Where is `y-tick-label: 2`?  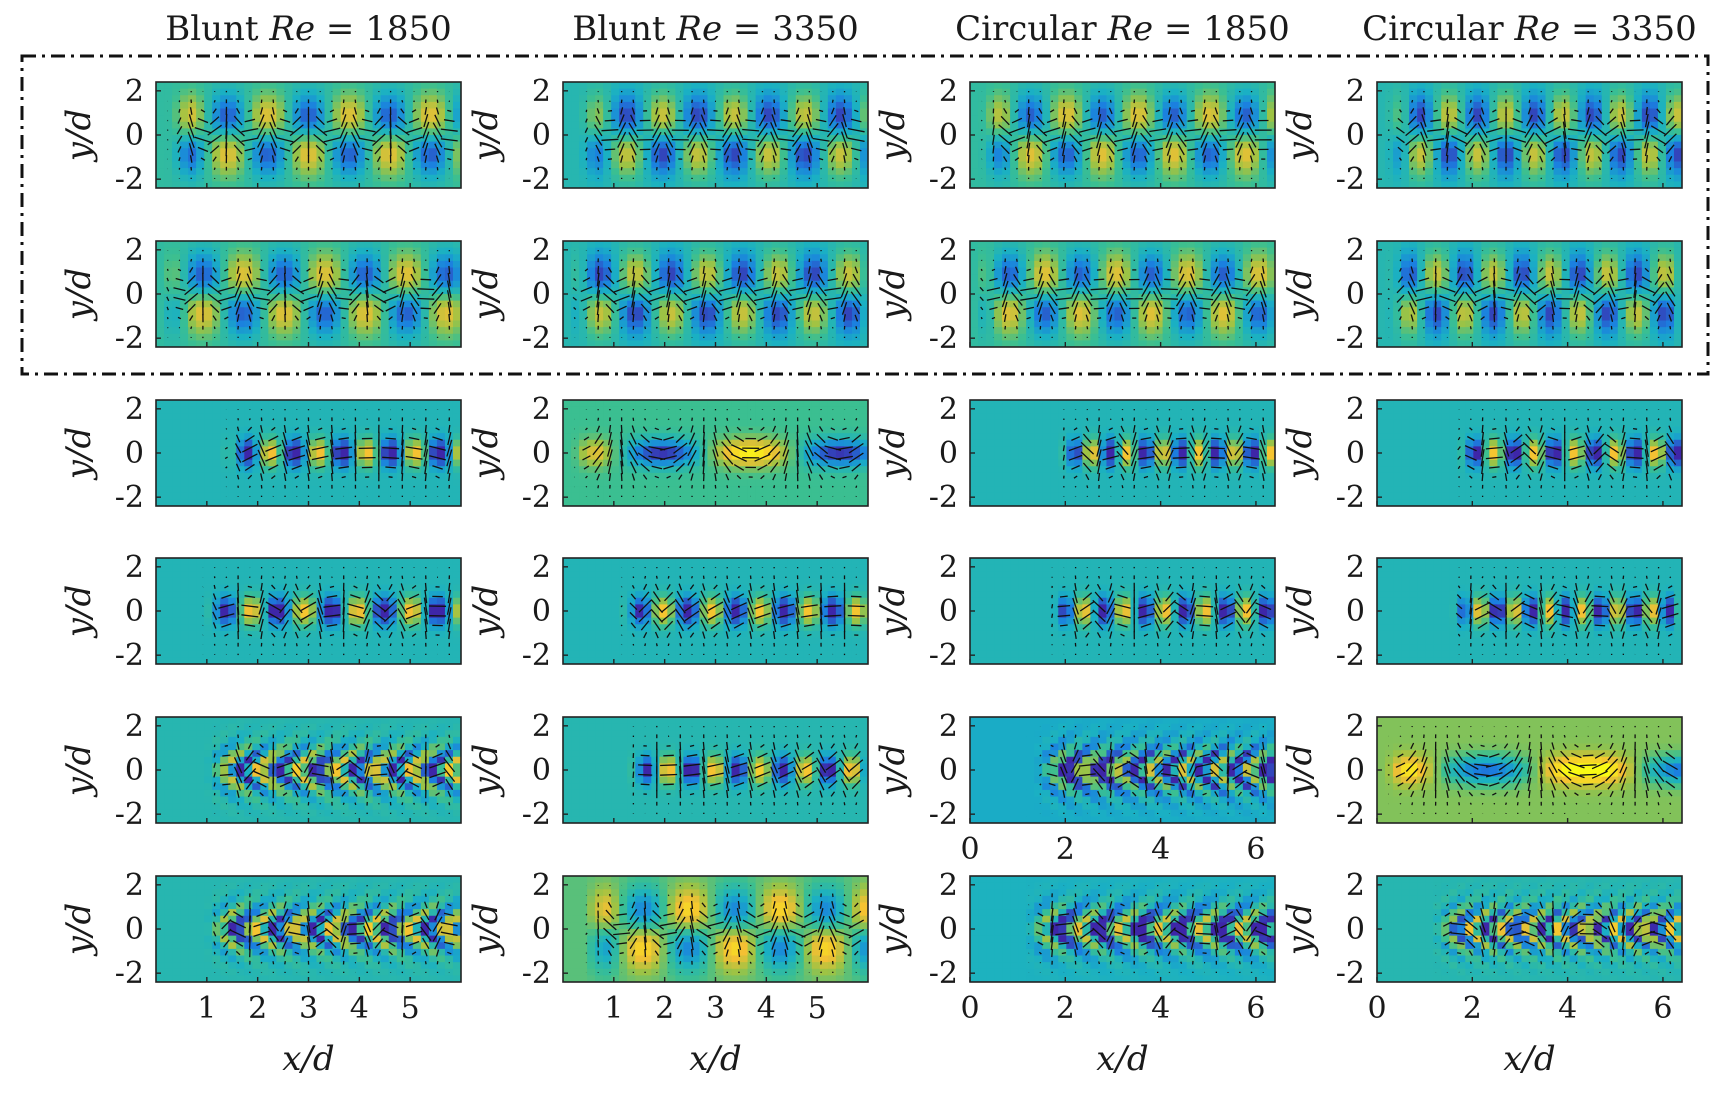
y-tick-label: 2 is located at coordinates (134, 91).